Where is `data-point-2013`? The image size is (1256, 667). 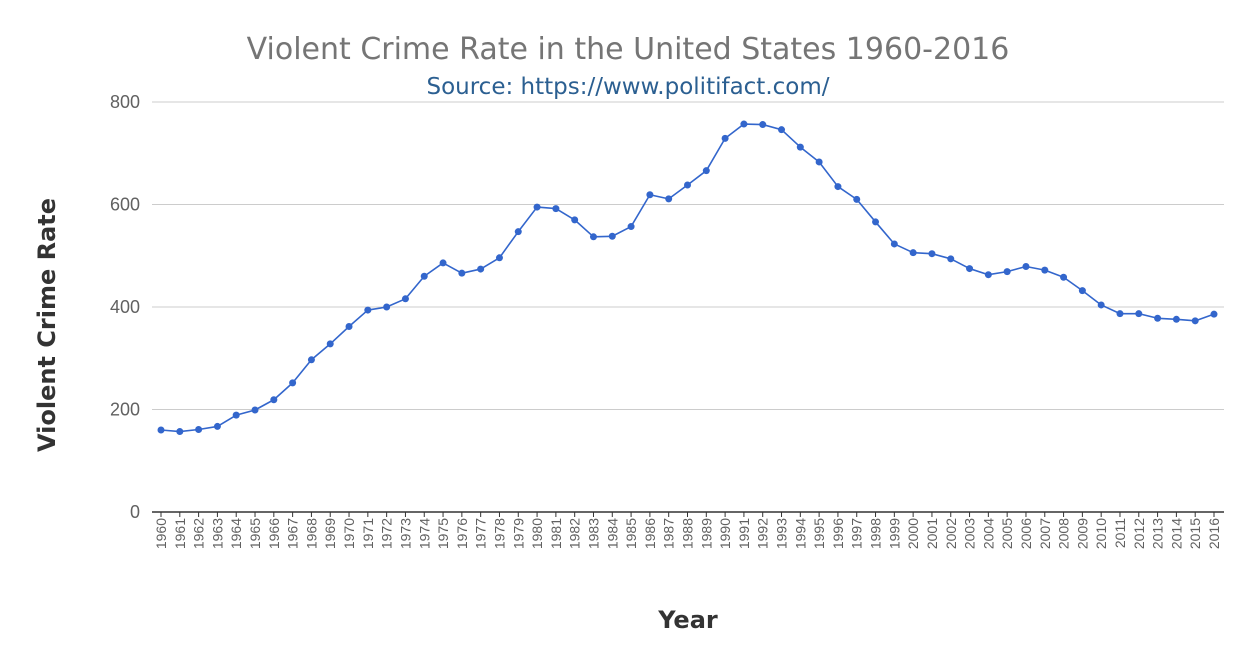
data-point-2013 is located at coordinates (1158, 318).